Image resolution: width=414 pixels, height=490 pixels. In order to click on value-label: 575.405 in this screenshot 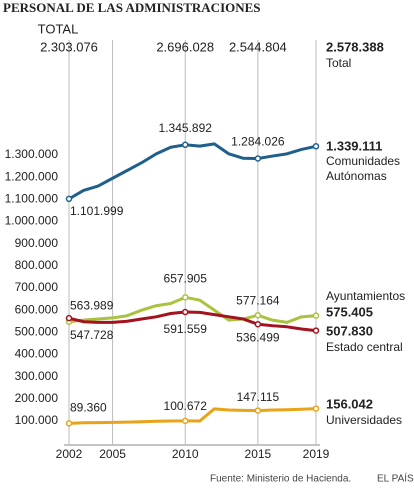, I will do `click(349, 311)`.